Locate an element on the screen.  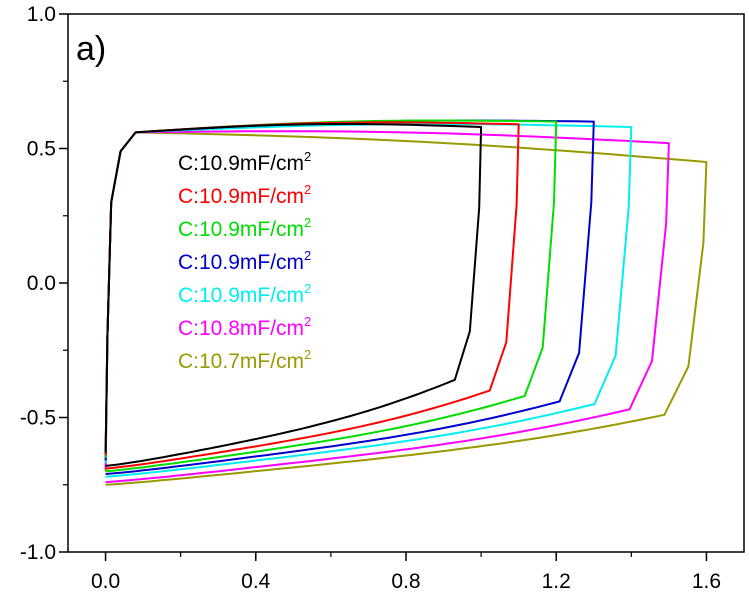
x-tick-label: 0.4 is located at coordinates (256, 581).